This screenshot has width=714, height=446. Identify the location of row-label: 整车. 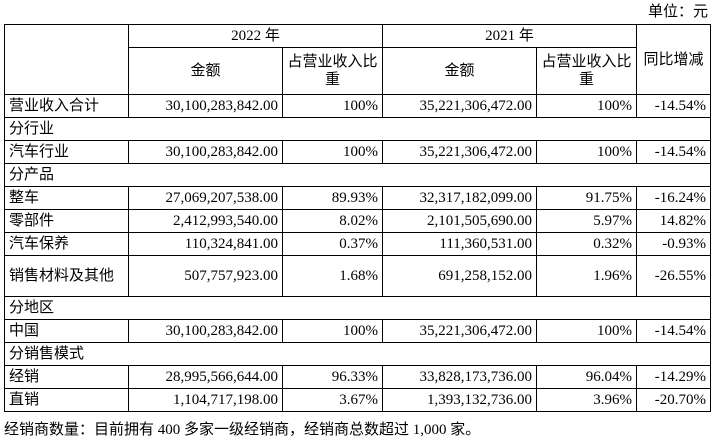
(66, 198).